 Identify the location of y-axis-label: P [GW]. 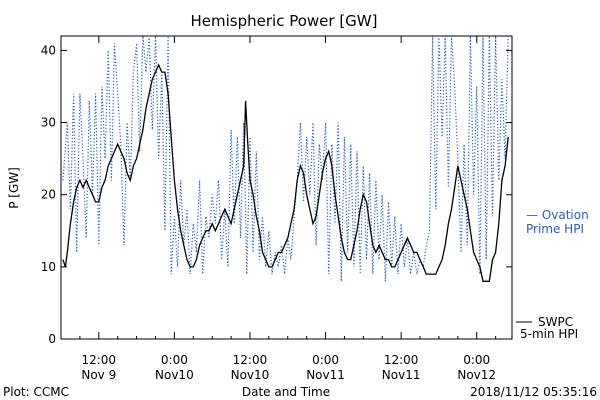
(14, 188).